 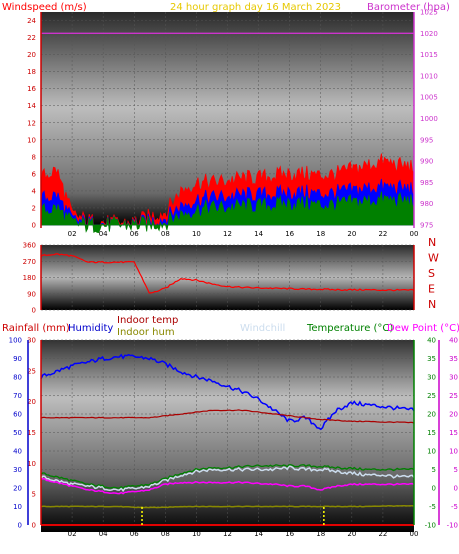 I want to click on barometer-y-tick: 980, so click(x=426, y=204).